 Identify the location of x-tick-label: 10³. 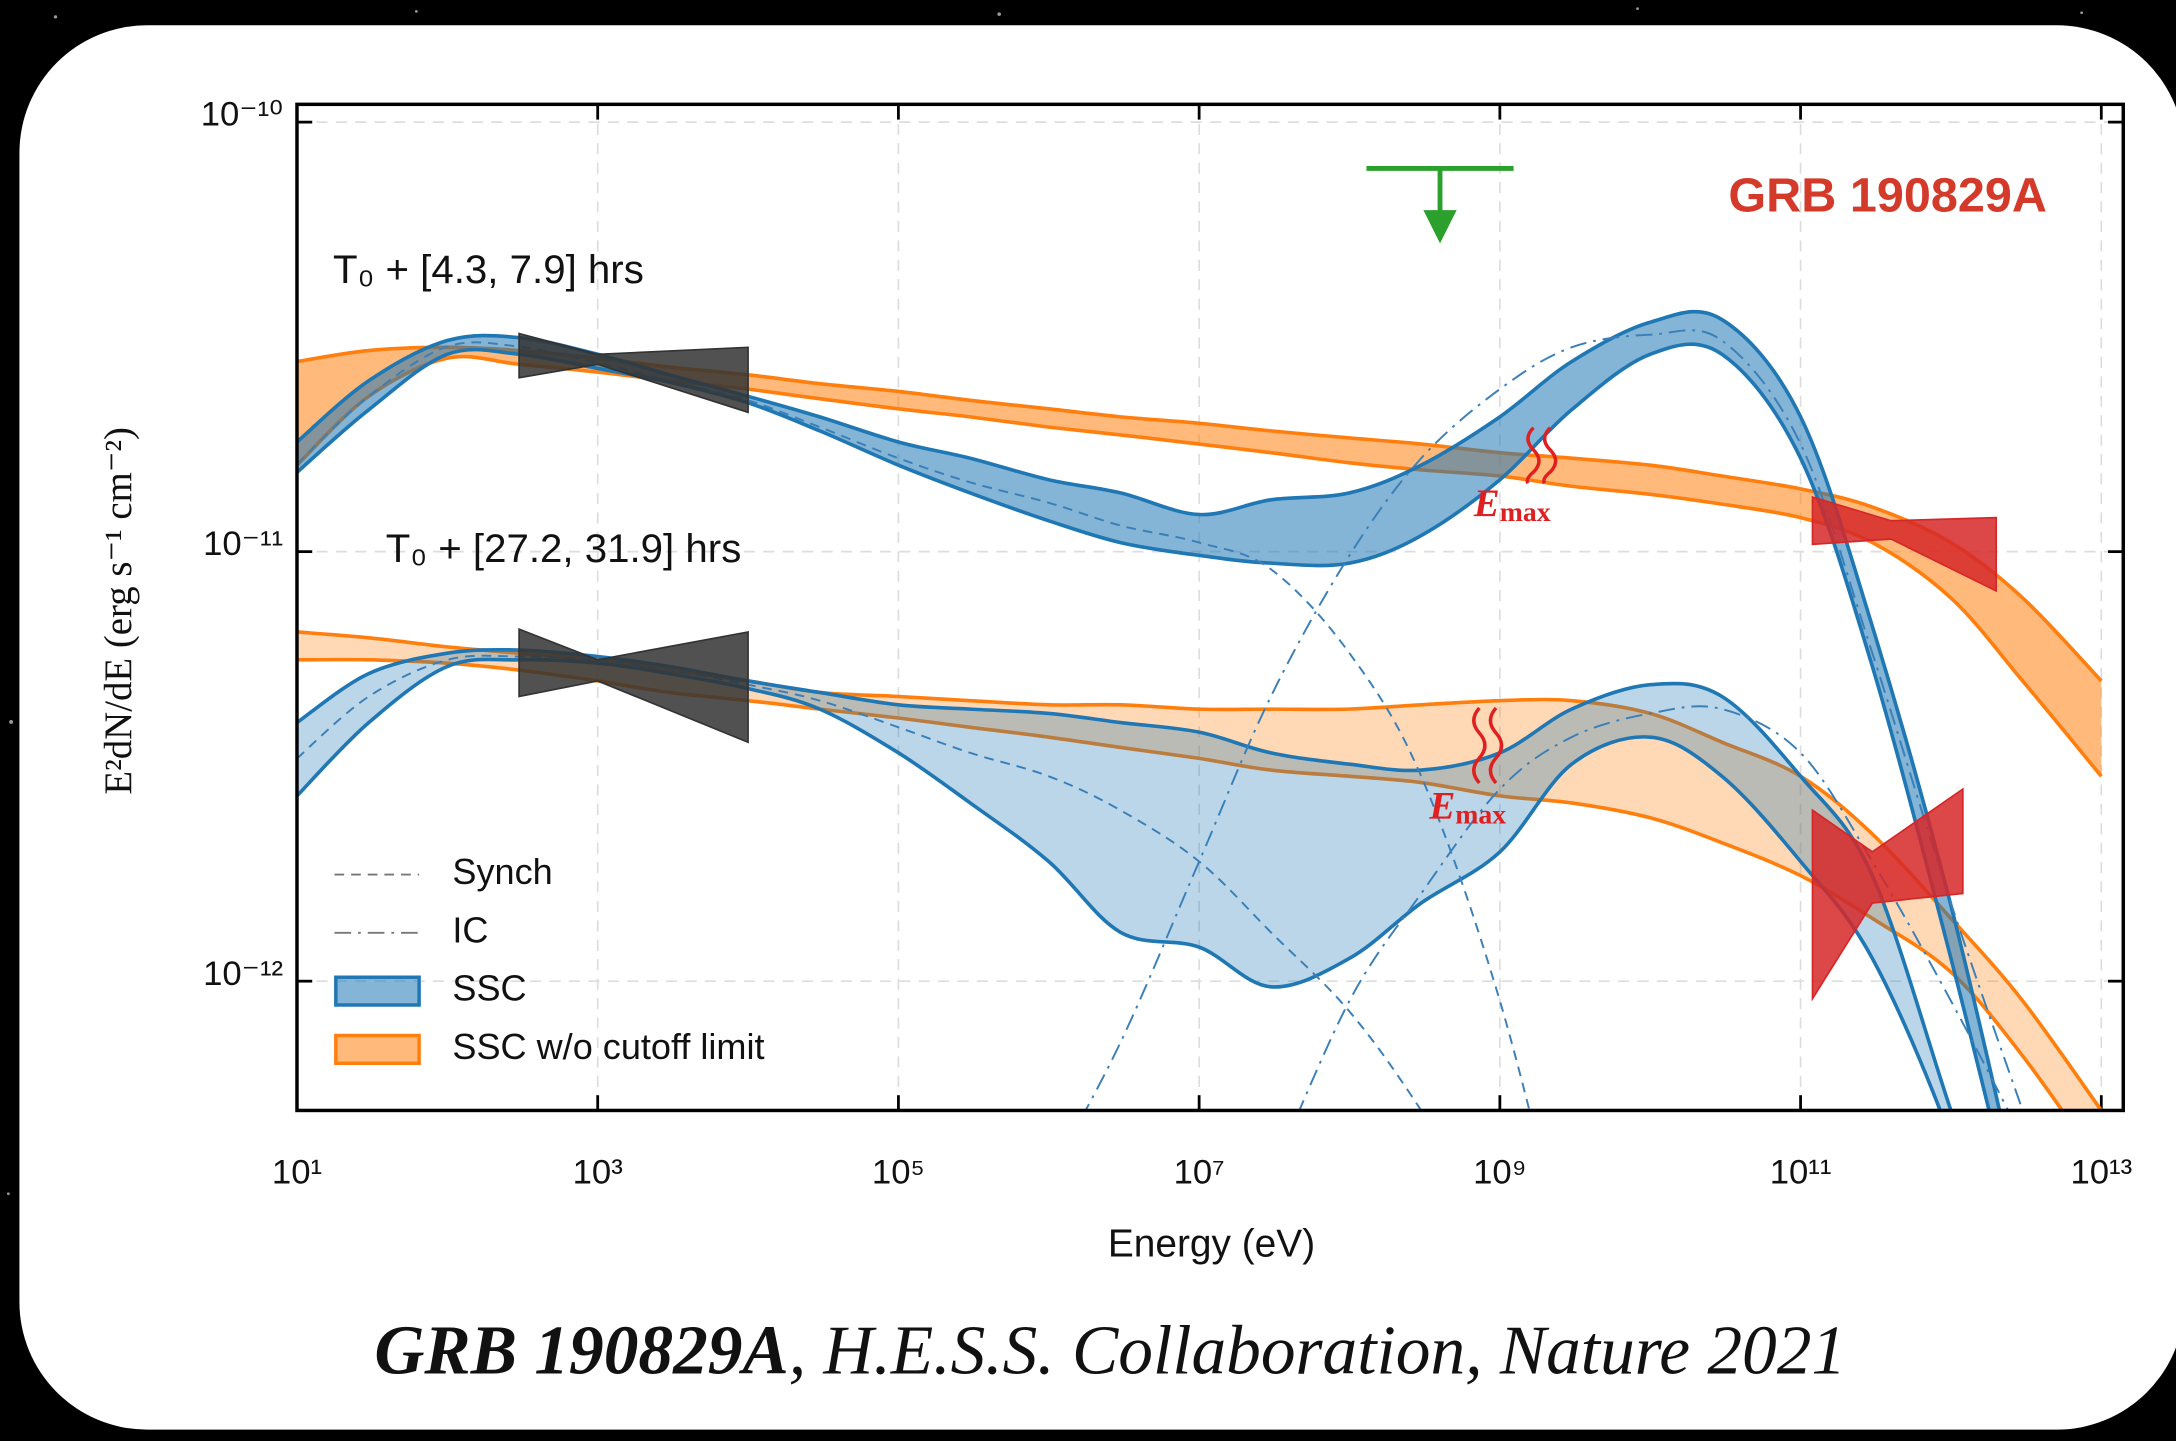
(598, 1172).